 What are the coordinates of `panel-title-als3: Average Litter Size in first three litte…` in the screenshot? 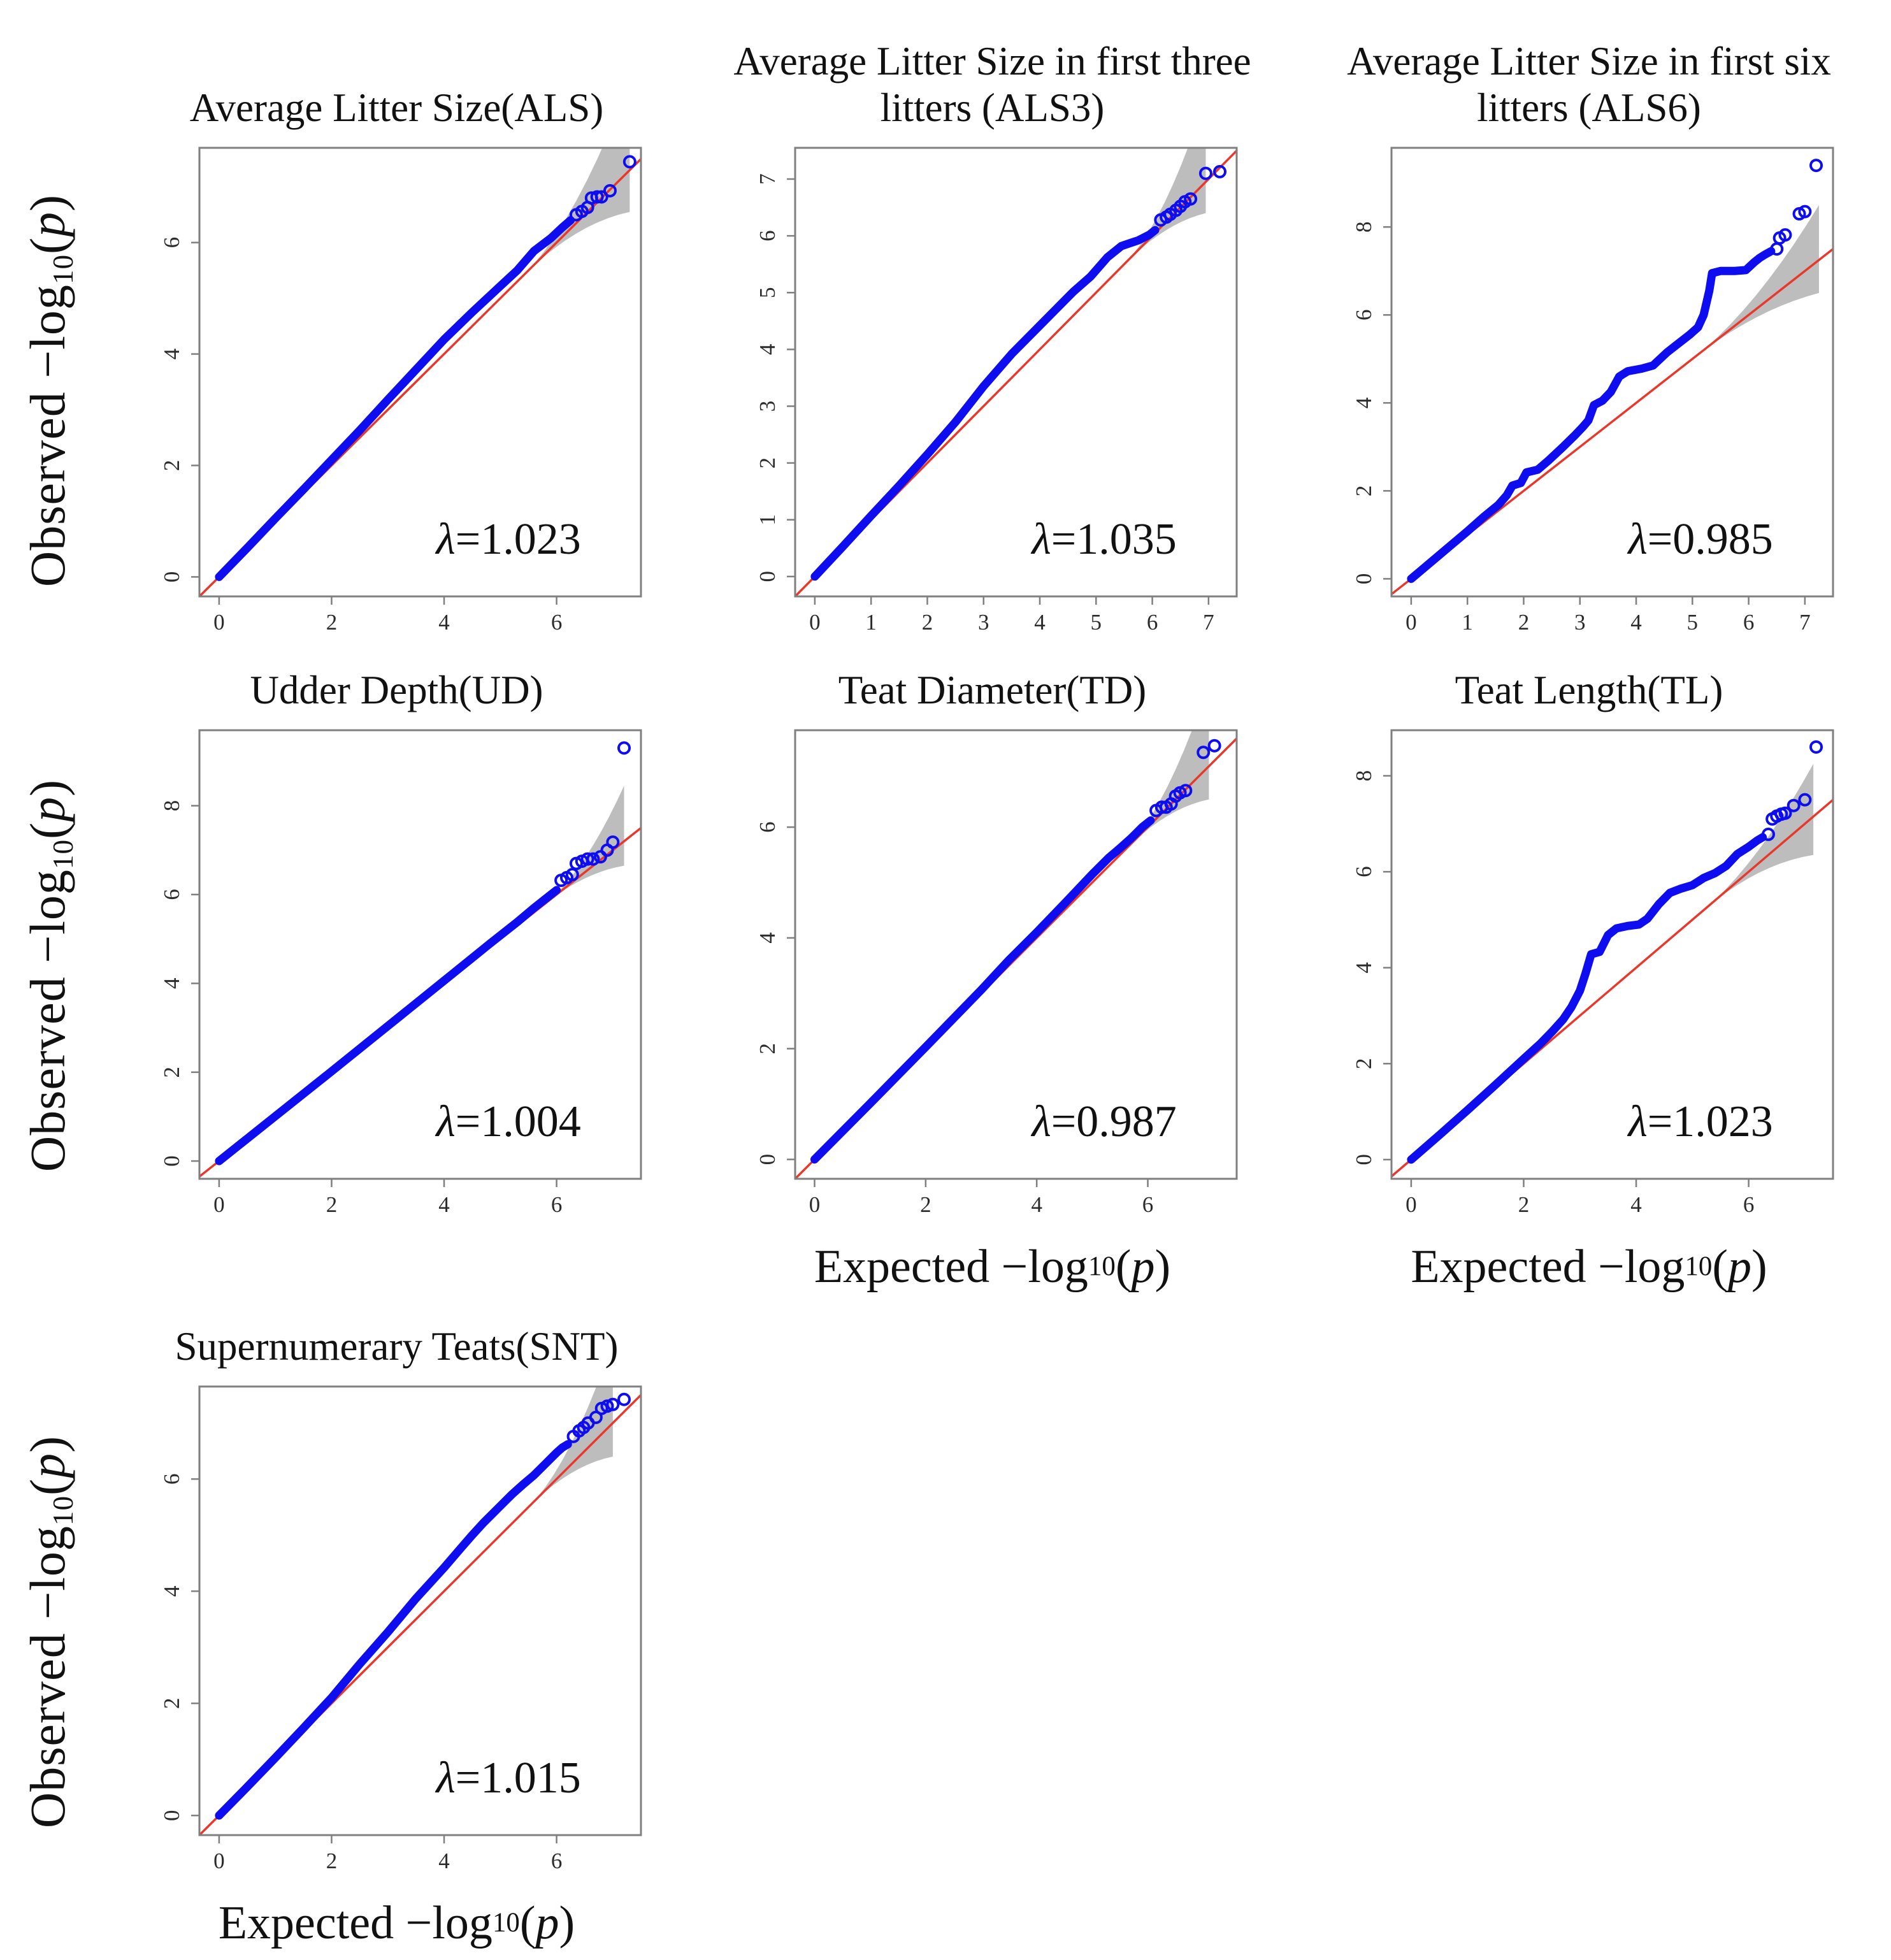 It's located at (992, 84).